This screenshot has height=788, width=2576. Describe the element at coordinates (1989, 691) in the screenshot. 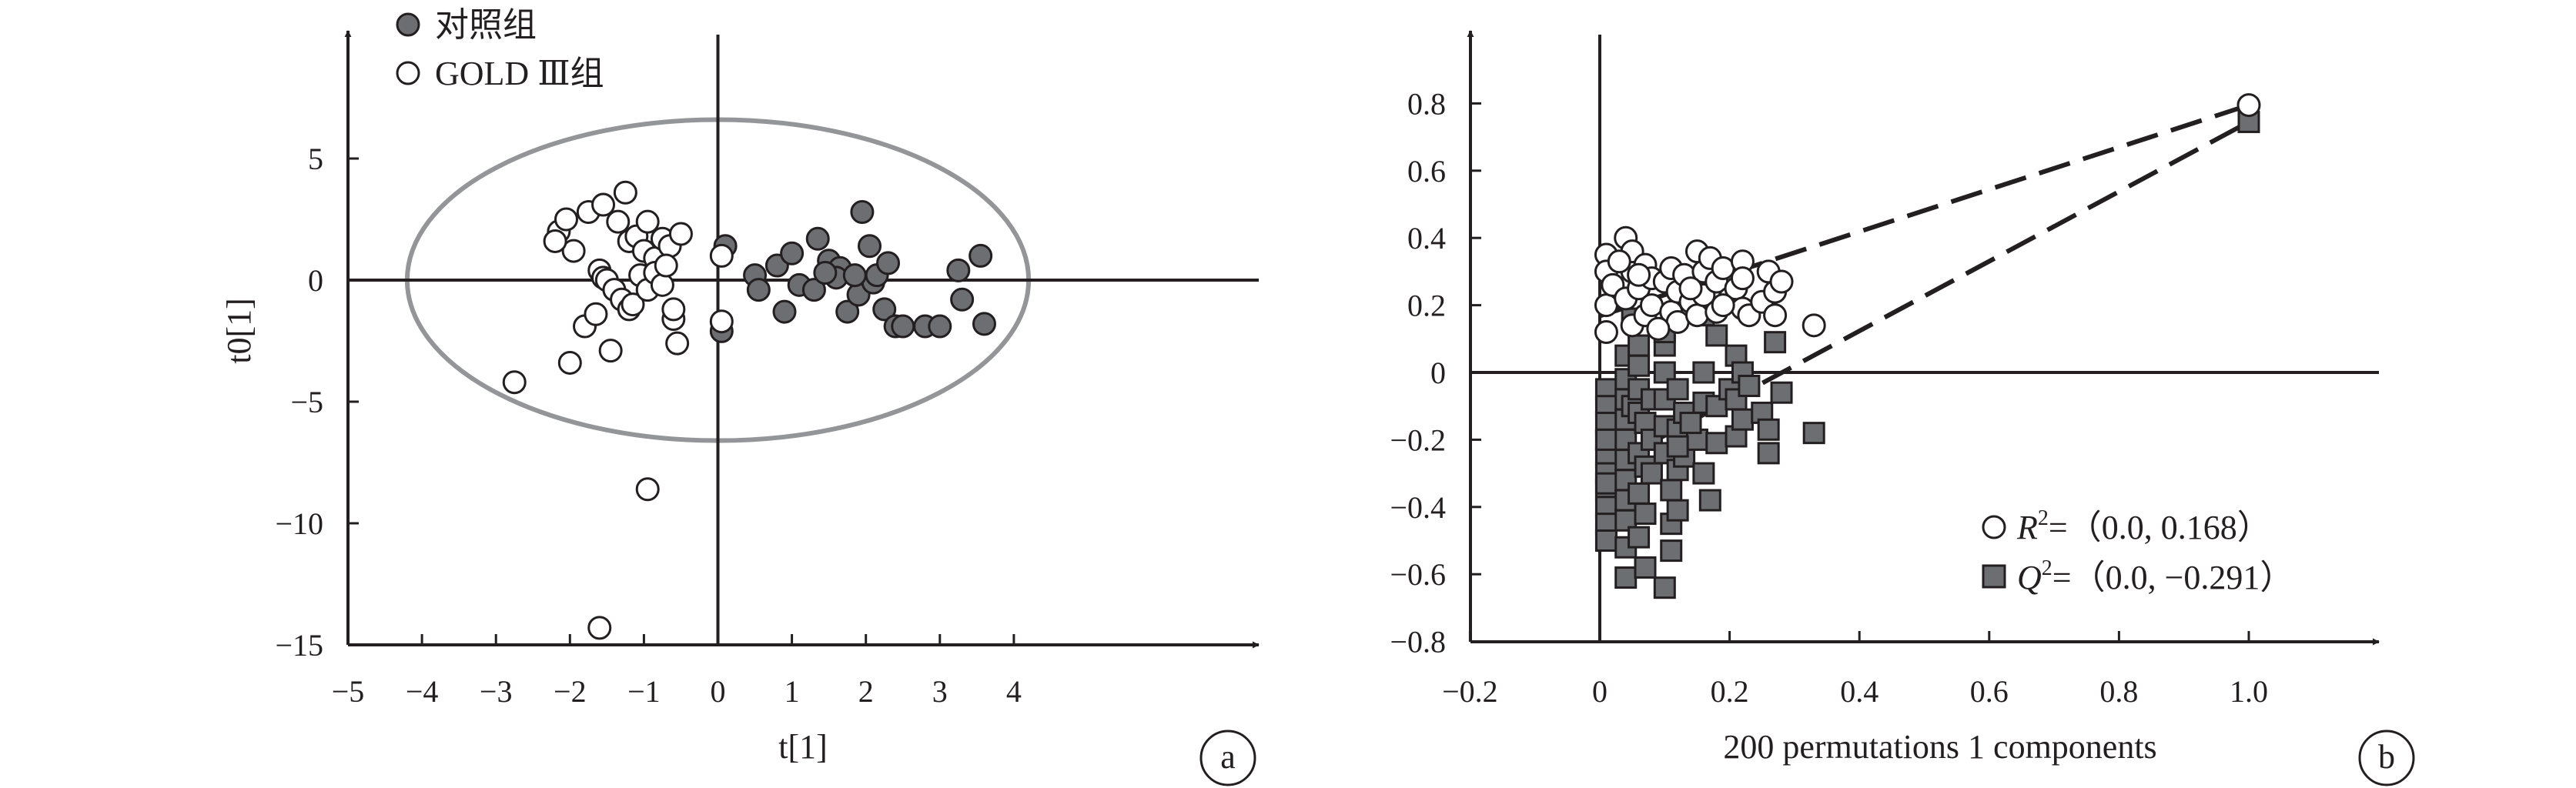

I see `panel-b-x-tick-label: 0.6` at that location.